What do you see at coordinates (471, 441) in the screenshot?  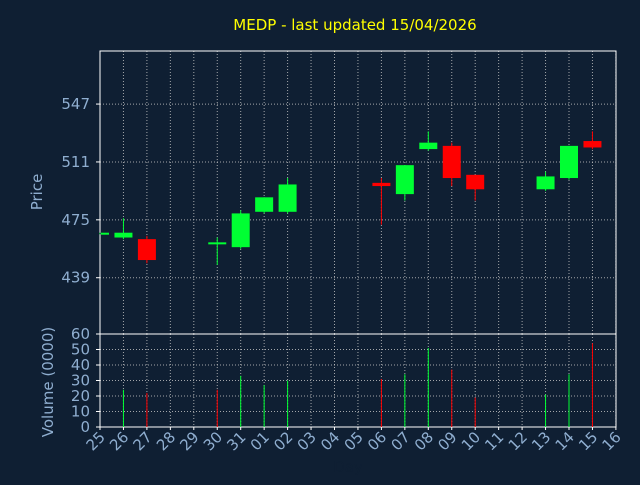 I see `day-tick-label: 10` at bounding box center [471, 441].